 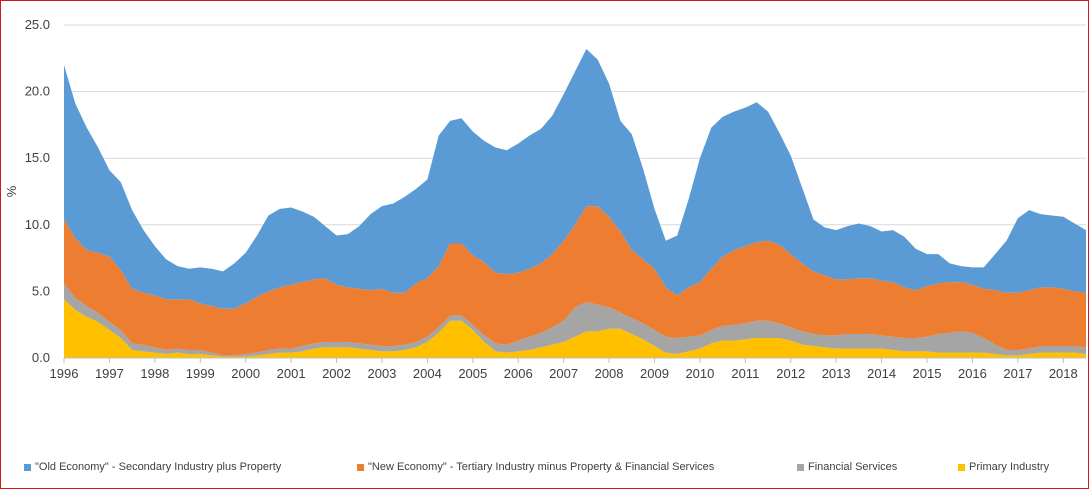 What do you see at coordinates (1063, 373) in the screenshot?
I see `x-tick-label-2018: 2018` at bounding box center [1063, 373].